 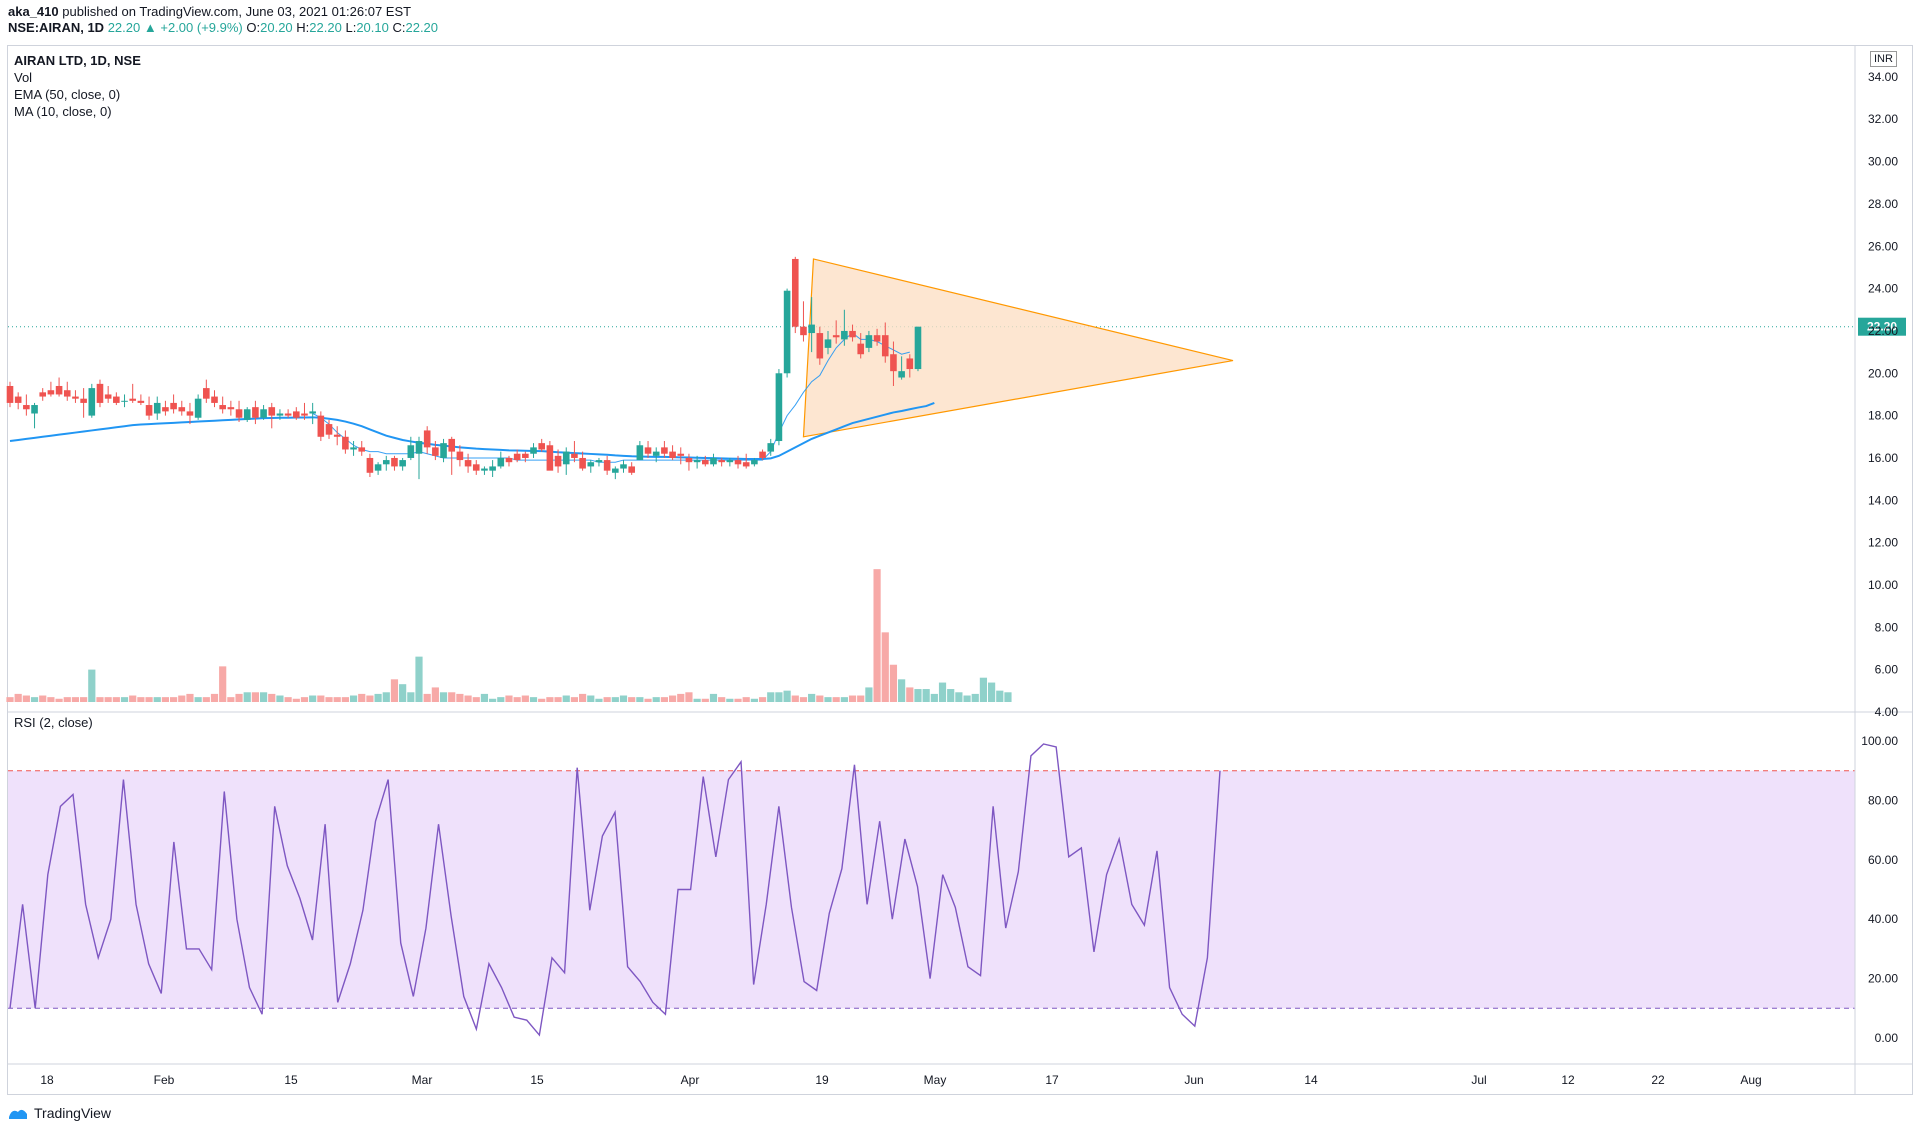 I want to click on price-axis-tick: 26.00, so click(x=1883, y=246).